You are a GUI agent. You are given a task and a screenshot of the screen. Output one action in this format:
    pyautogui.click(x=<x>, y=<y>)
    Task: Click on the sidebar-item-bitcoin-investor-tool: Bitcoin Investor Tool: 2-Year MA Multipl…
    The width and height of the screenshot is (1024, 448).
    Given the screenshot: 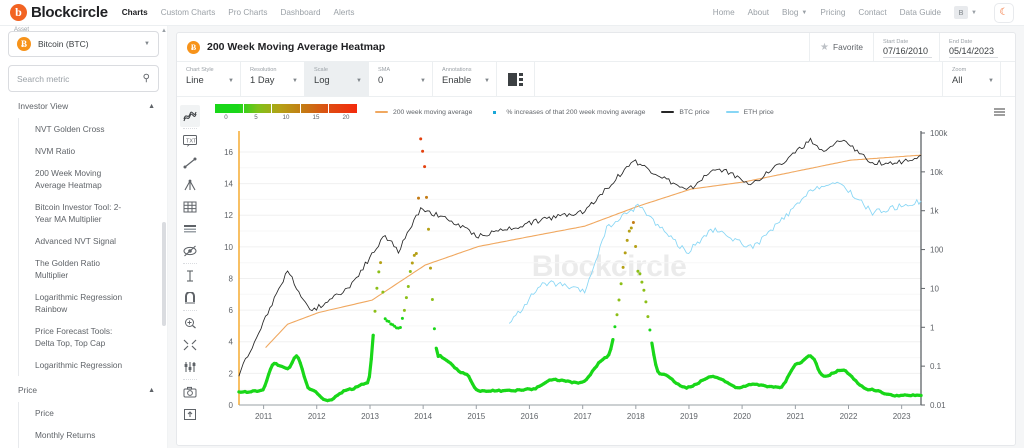 What is the action you would take?
    pyautogui.click(x=78, y=213)
    